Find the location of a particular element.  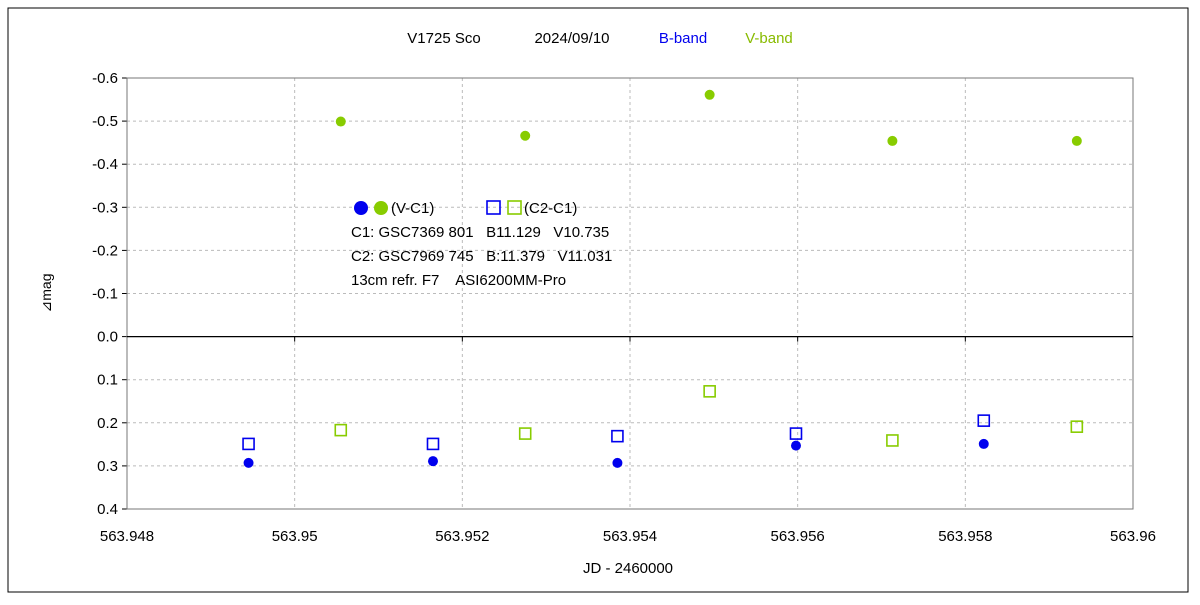

legend-c2c1-label: (C2-C1) is located at coordinates (550, 208).